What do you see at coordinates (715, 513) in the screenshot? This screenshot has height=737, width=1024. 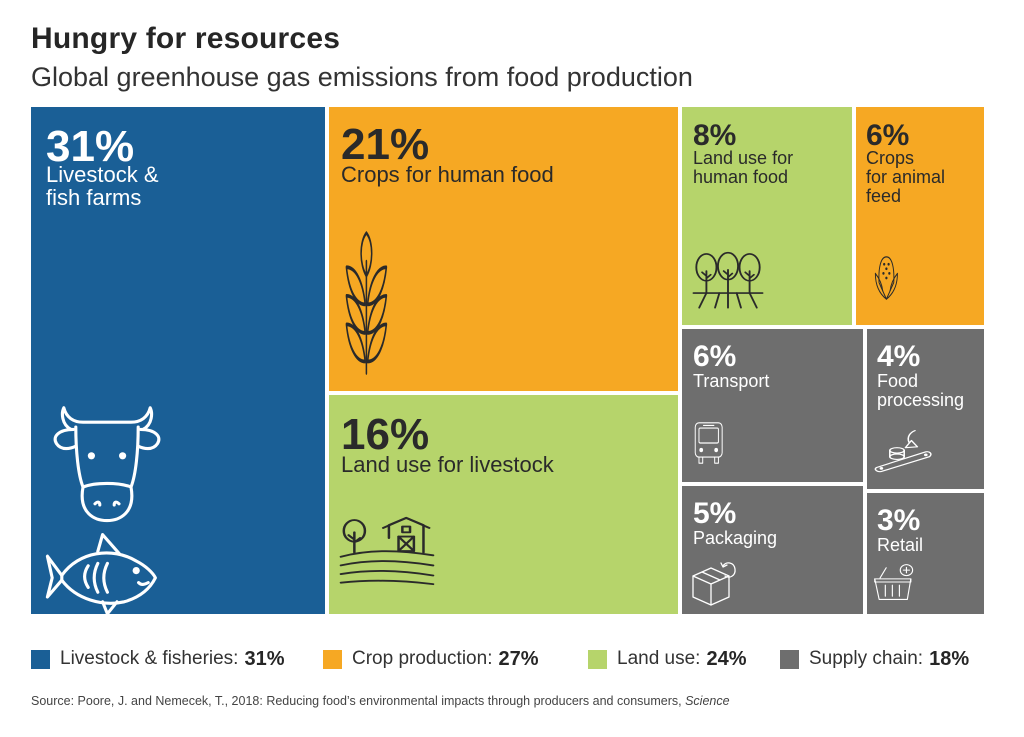 I see `cell-value-label: 5%` at bounding box center [715, 513].